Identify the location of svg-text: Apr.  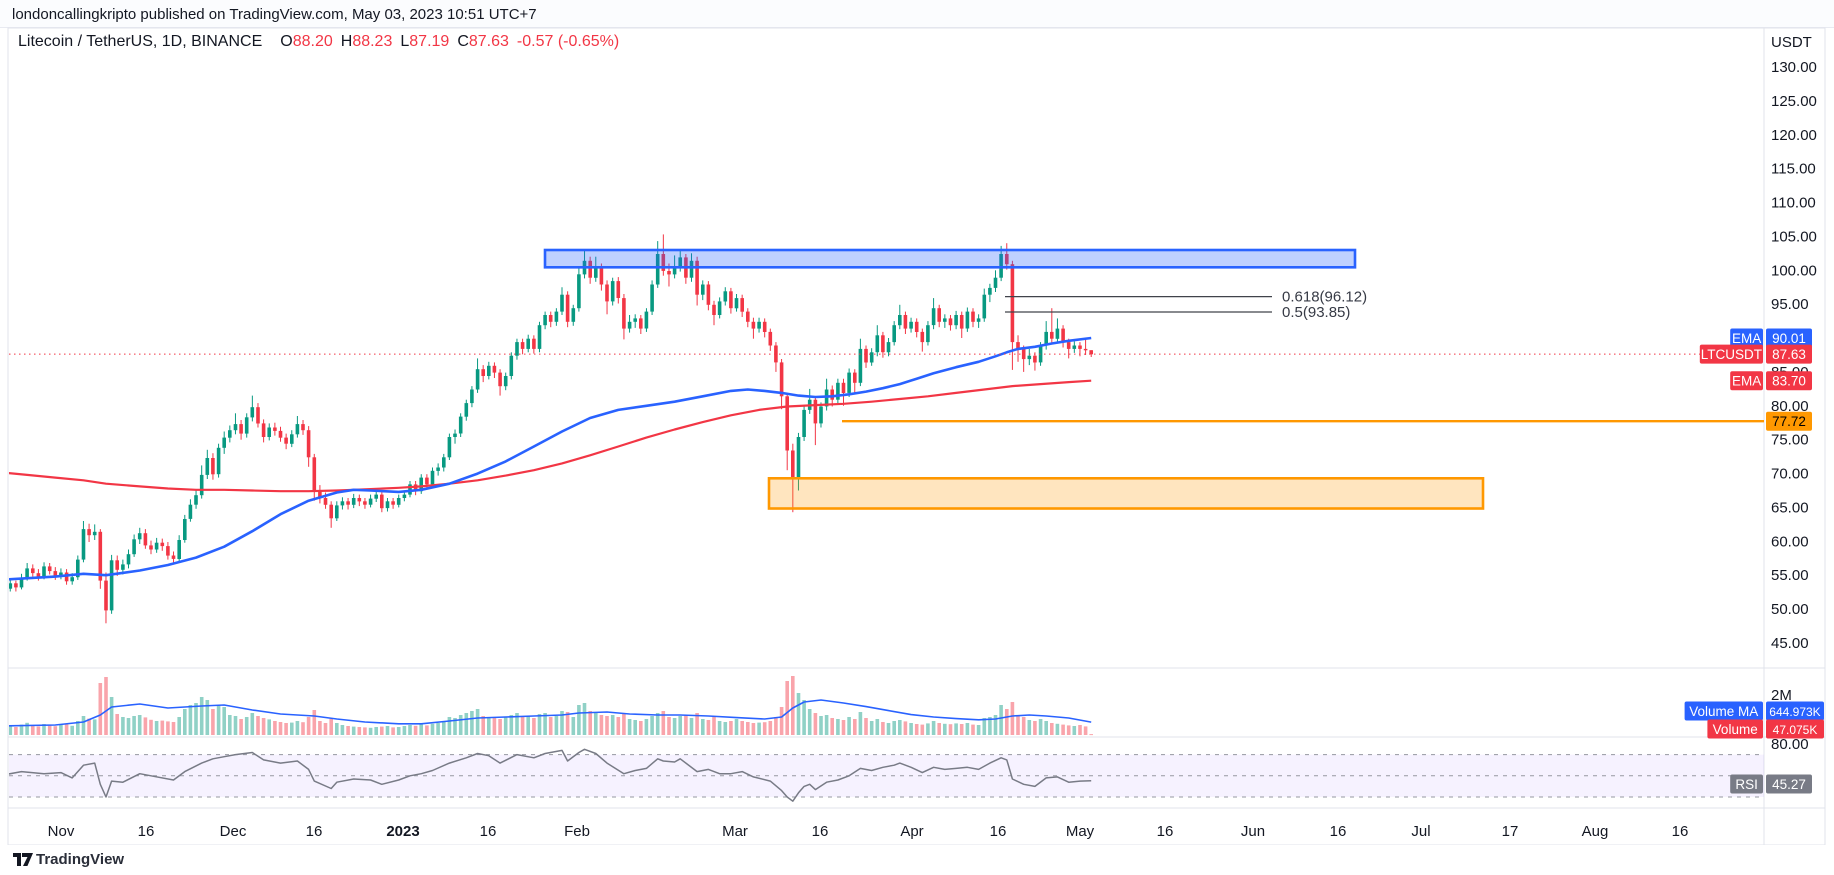
(911, 831).